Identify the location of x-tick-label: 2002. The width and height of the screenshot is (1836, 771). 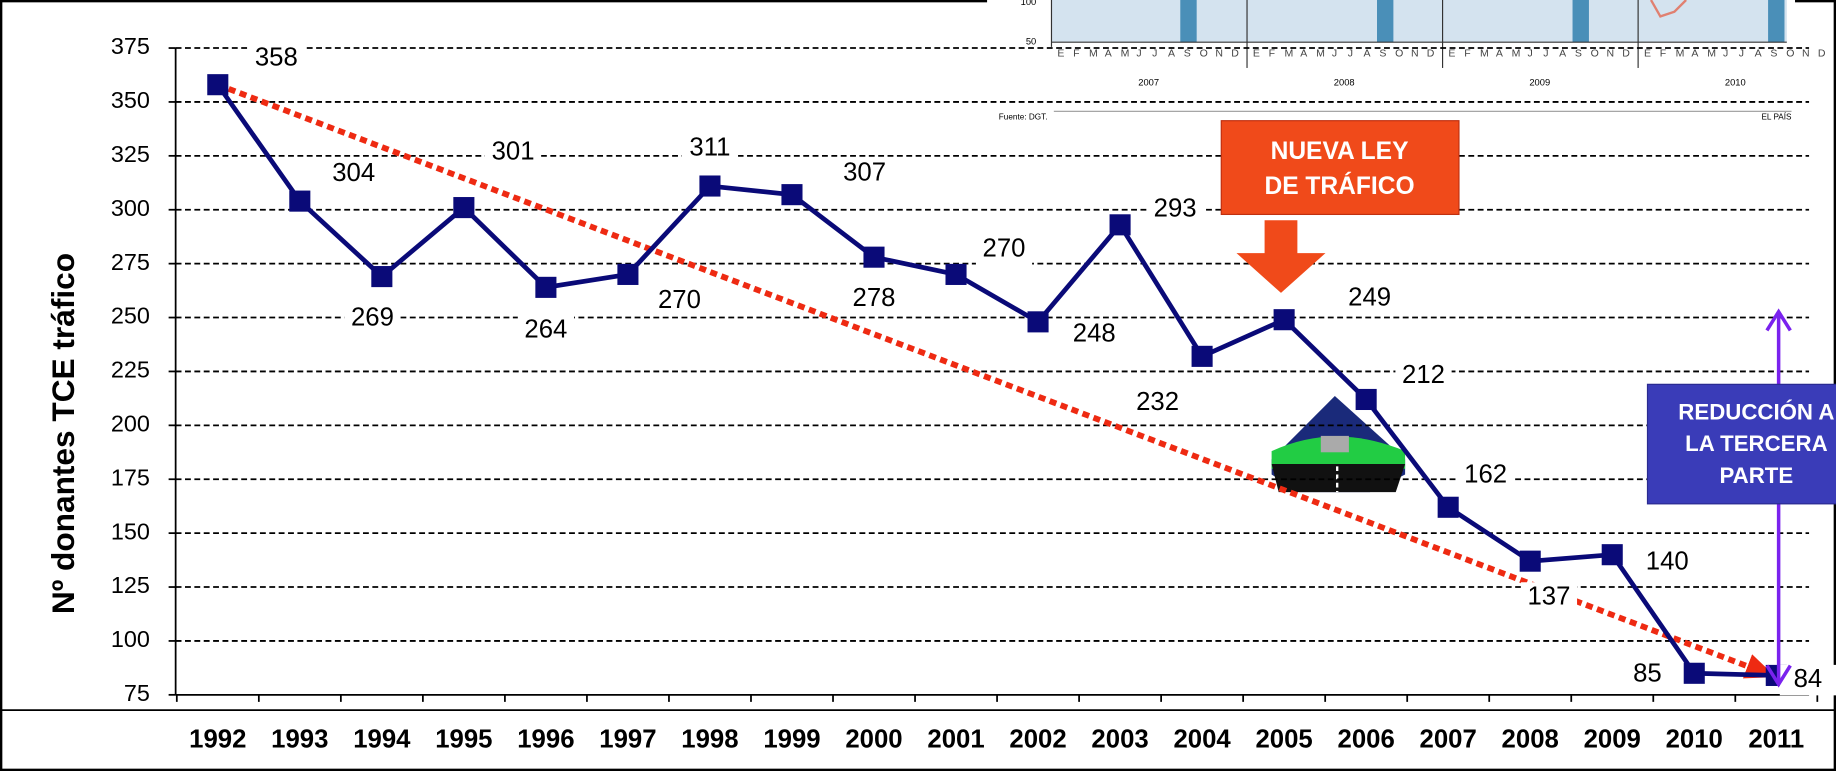
(1037, 739).